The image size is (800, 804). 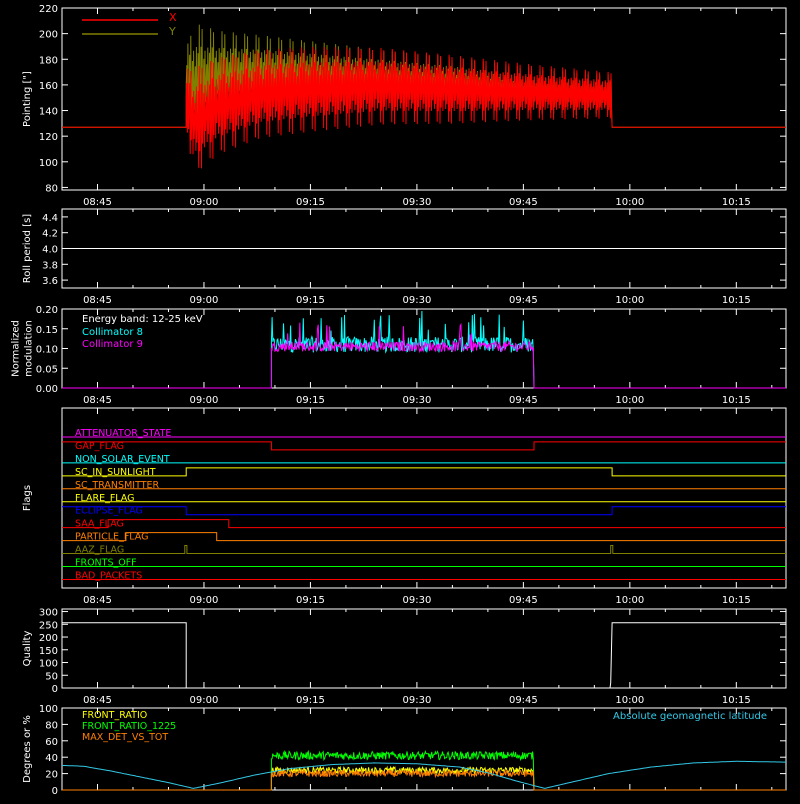 I want to click on pointing-ytick-label: 140, so click(x=48, y=112).